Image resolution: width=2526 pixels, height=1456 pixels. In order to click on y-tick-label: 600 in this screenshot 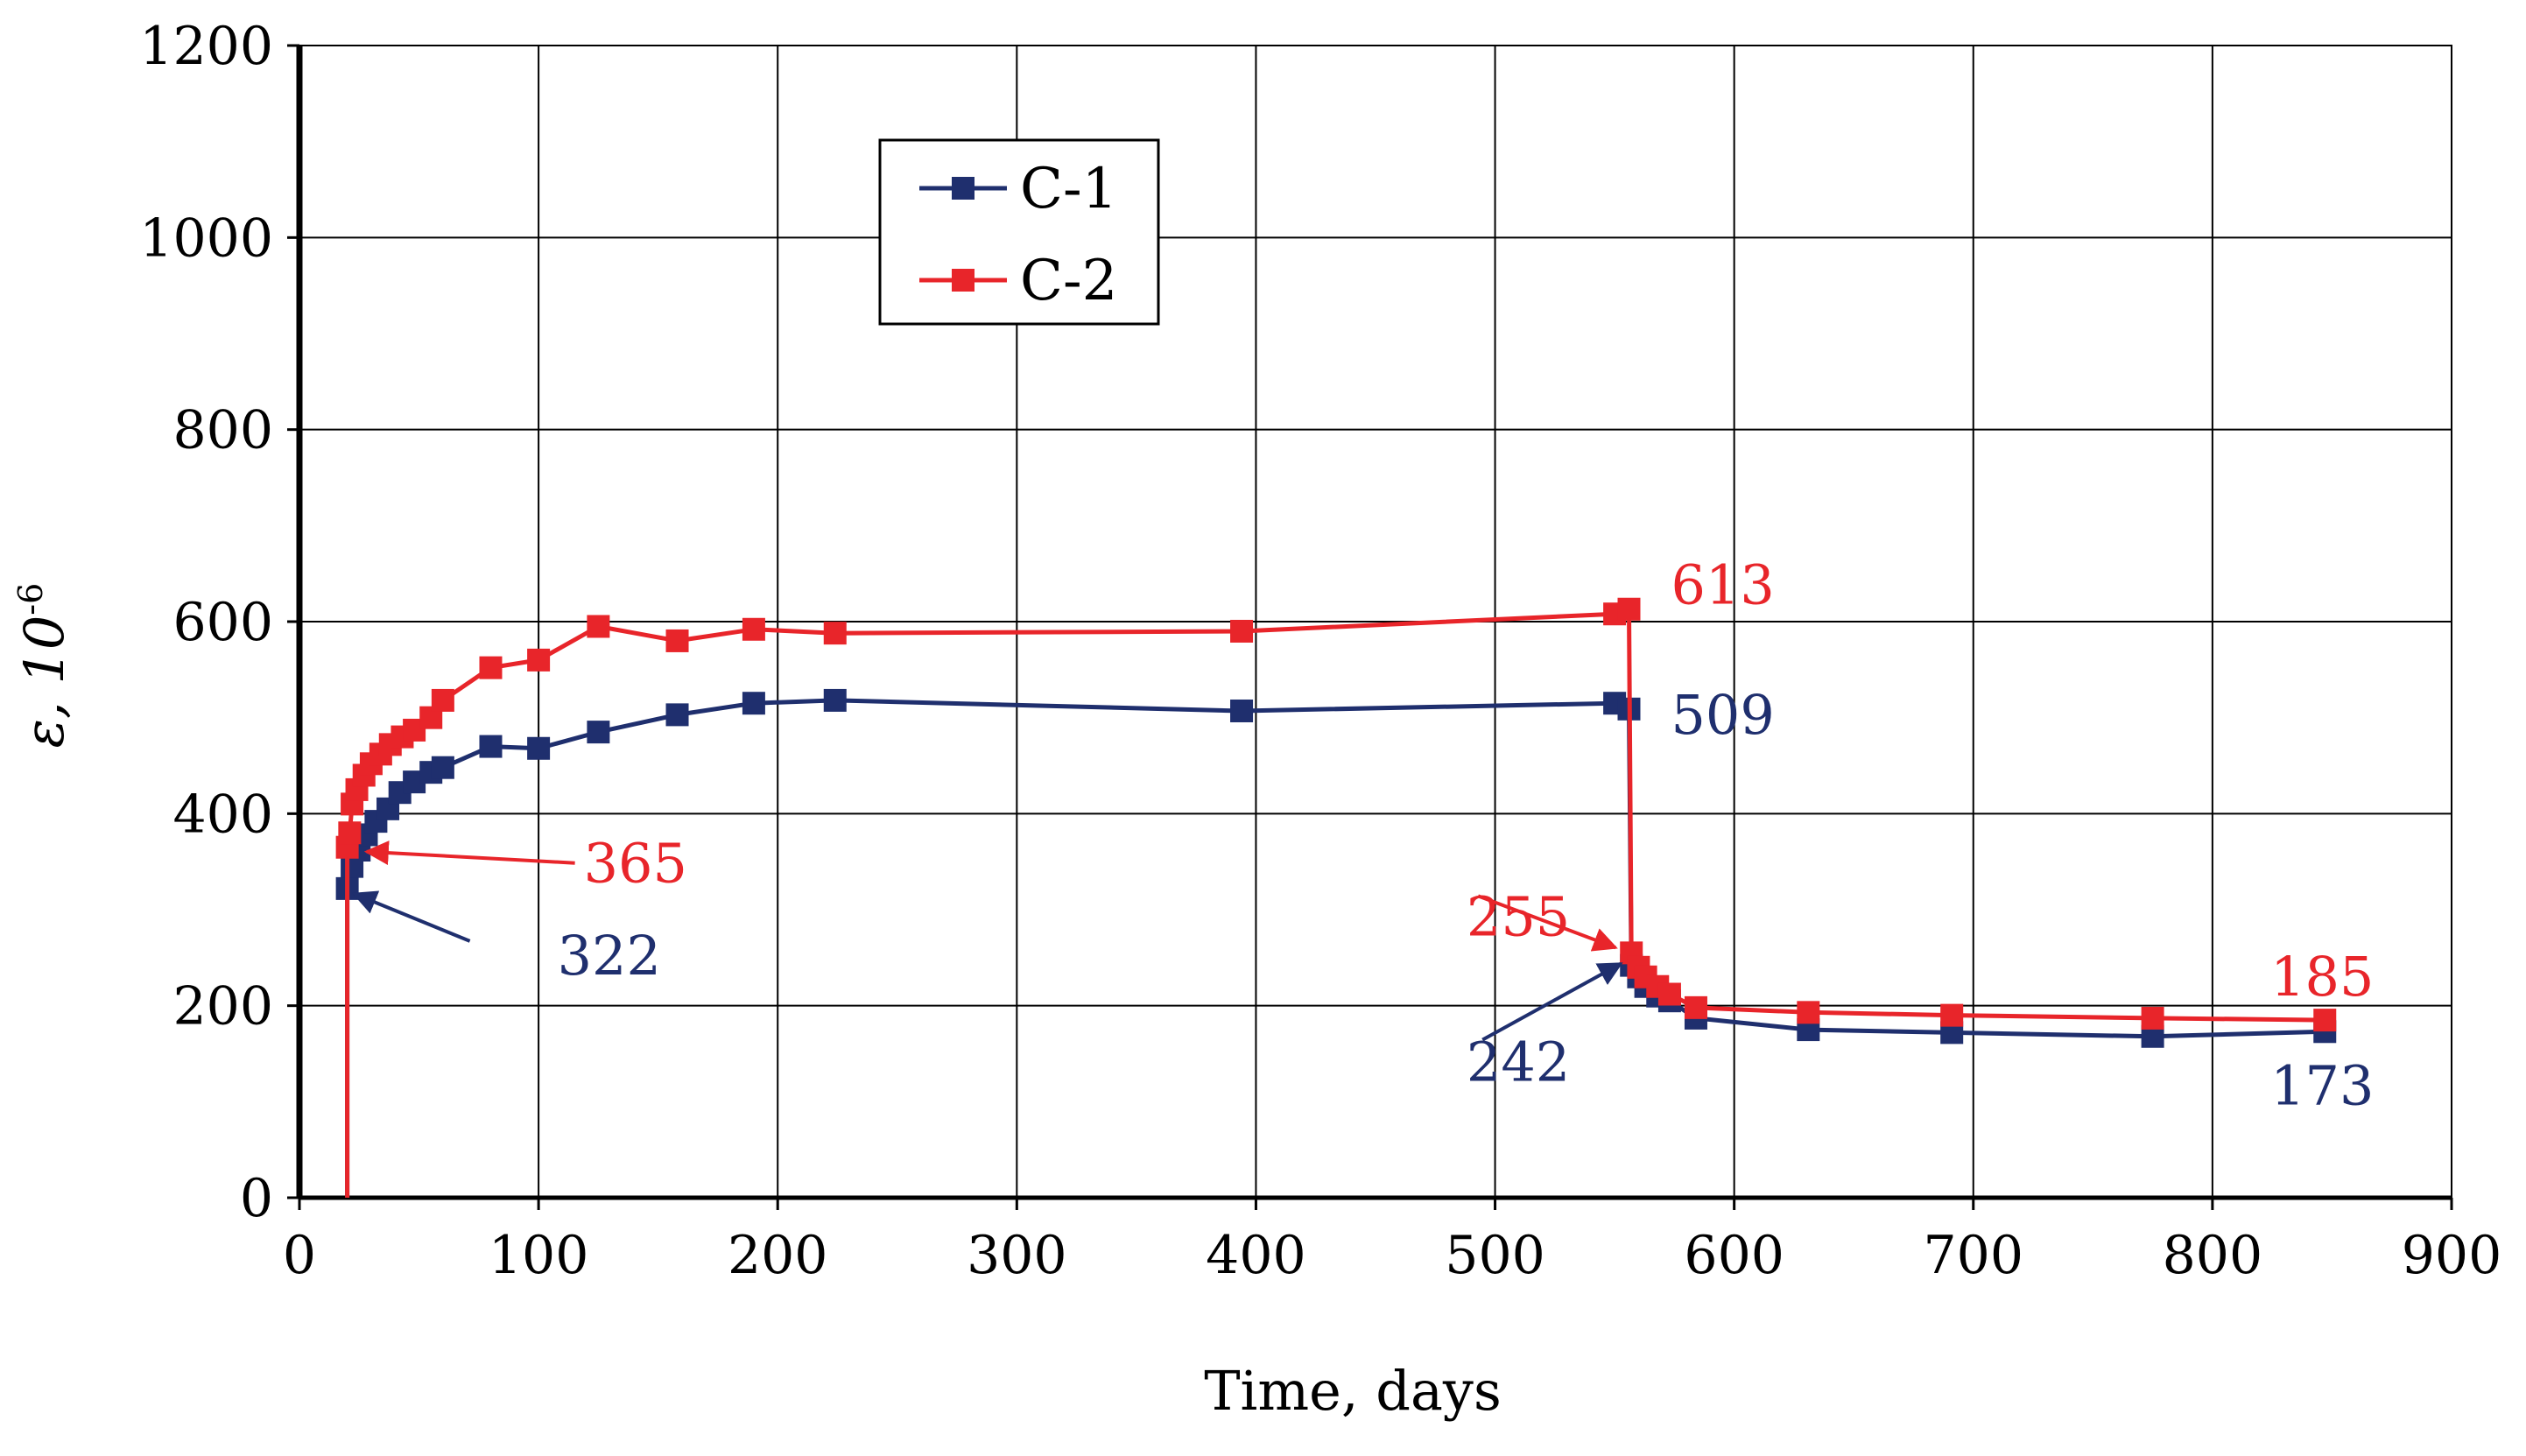, I will do `click(222, 622)`.